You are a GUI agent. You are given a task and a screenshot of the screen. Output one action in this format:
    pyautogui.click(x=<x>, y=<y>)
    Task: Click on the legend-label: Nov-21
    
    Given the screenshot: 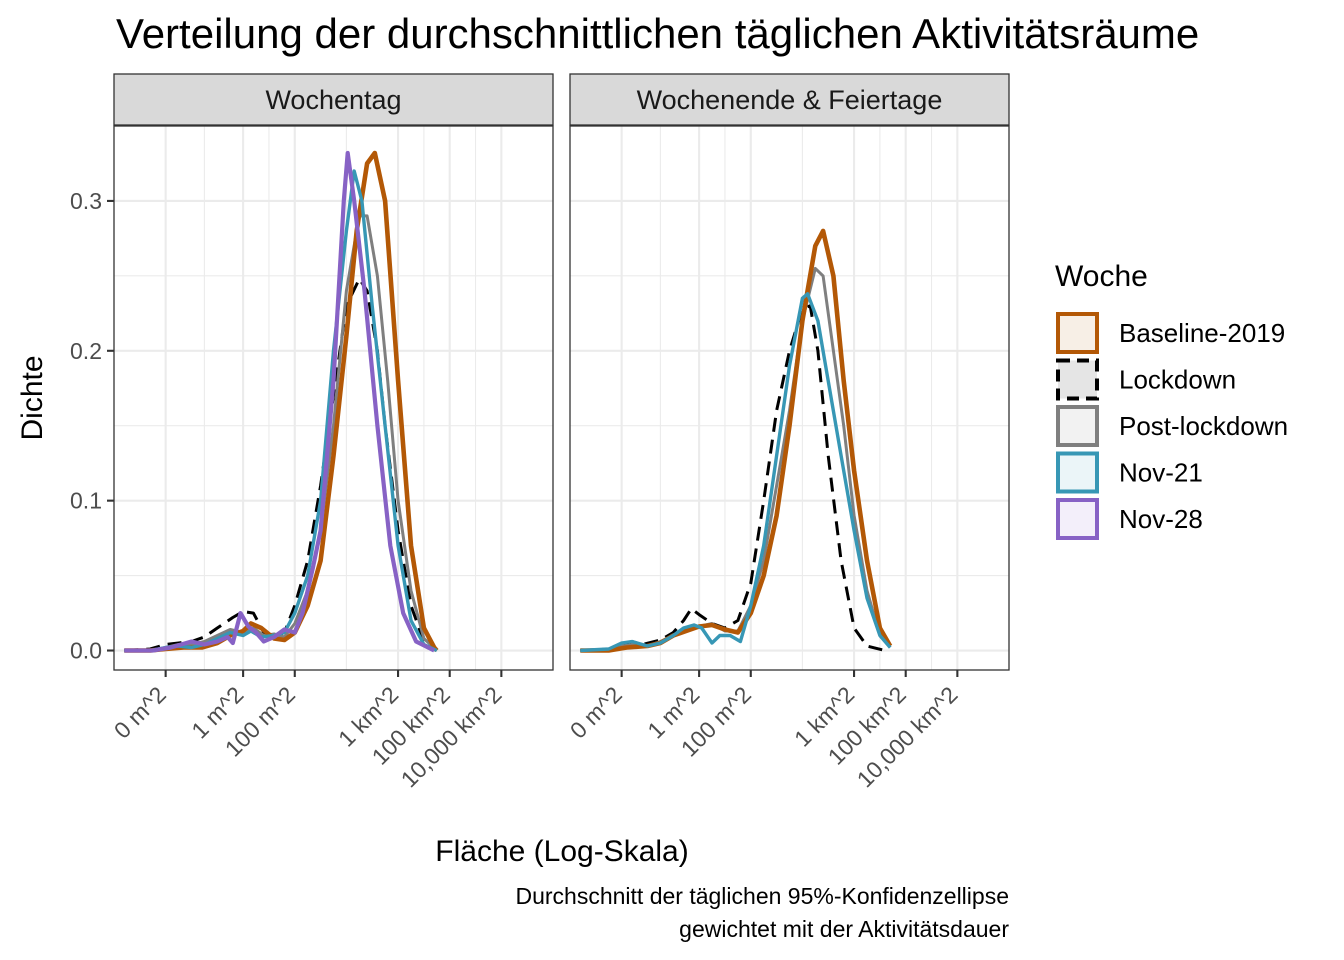 What is the action you would take?
    pyautogui.click(x=1161, y=473)
    